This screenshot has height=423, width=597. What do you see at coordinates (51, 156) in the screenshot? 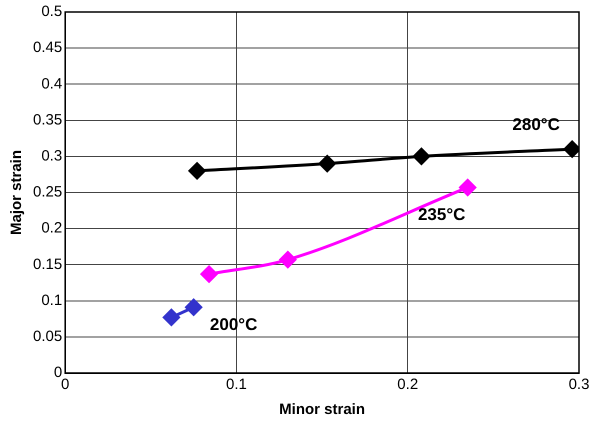
I see `y-tick-label: 0.3` at bounding box center [51, 156].